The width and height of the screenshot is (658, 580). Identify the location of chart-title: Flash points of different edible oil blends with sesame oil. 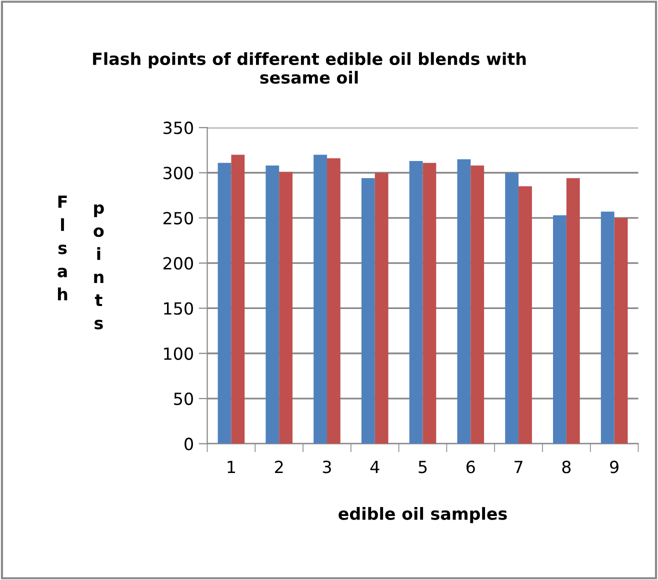
(309, 68).